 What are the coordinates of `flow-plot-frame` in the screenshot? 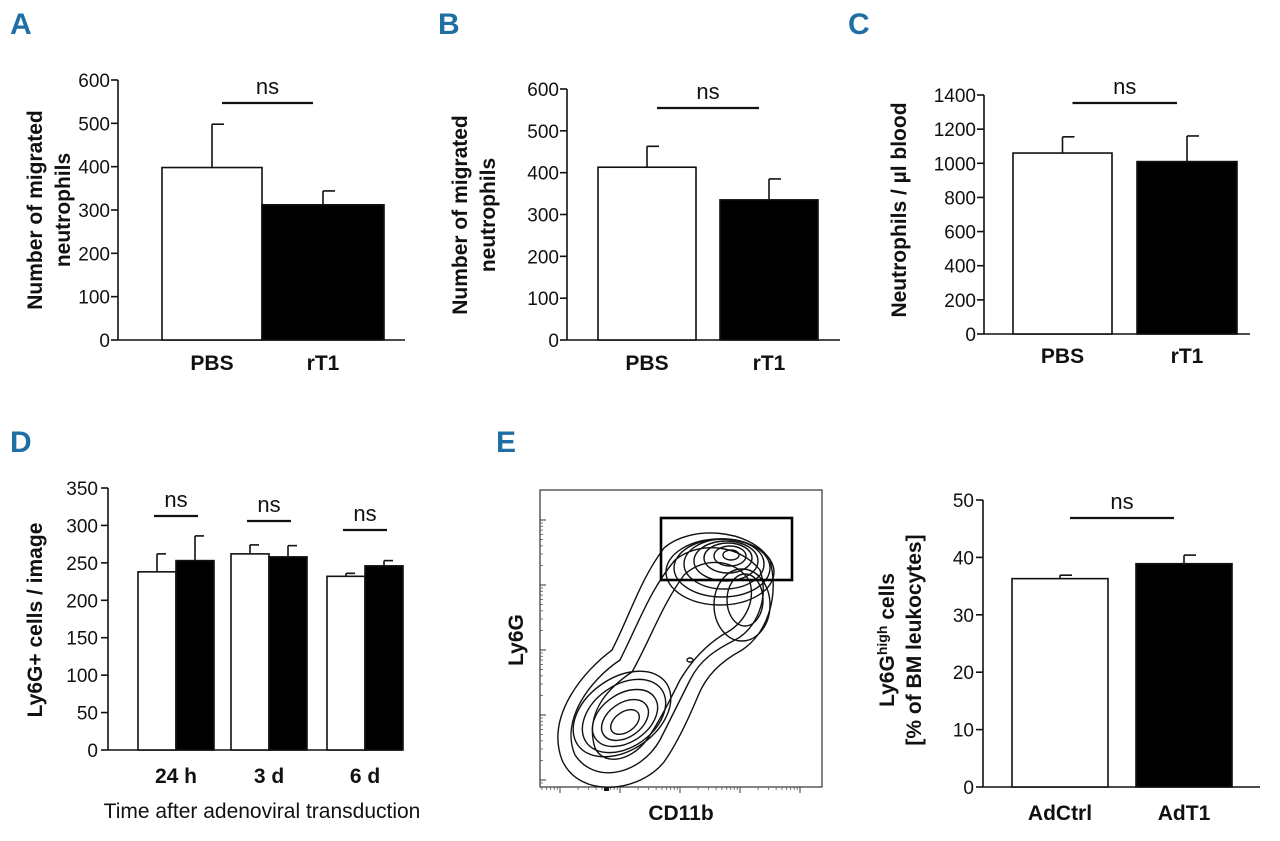 It's located at (681, 638).